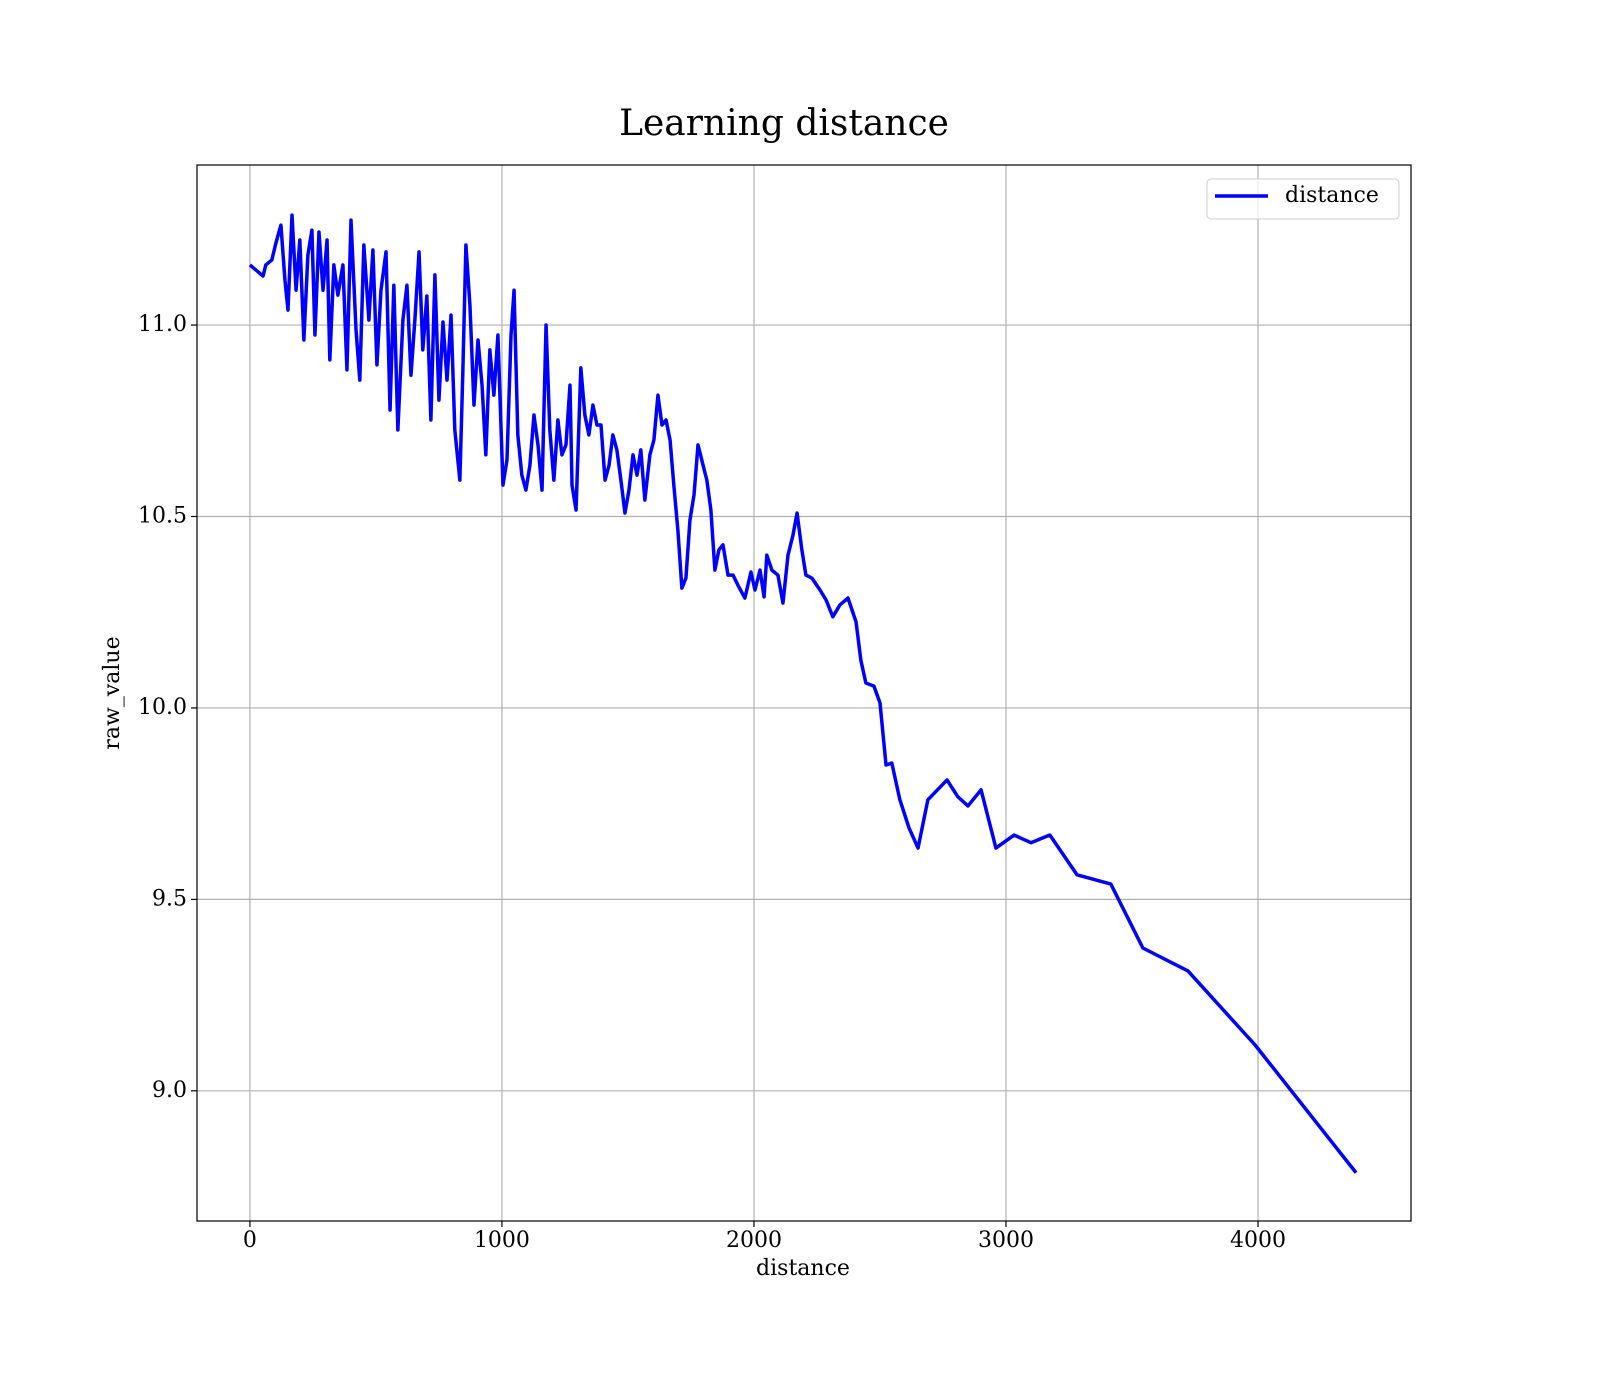  What do you see at coordinates (169, 898) in the screenshot?
I see `y-tick-label: 9.5` at bounding box center [169, 898].